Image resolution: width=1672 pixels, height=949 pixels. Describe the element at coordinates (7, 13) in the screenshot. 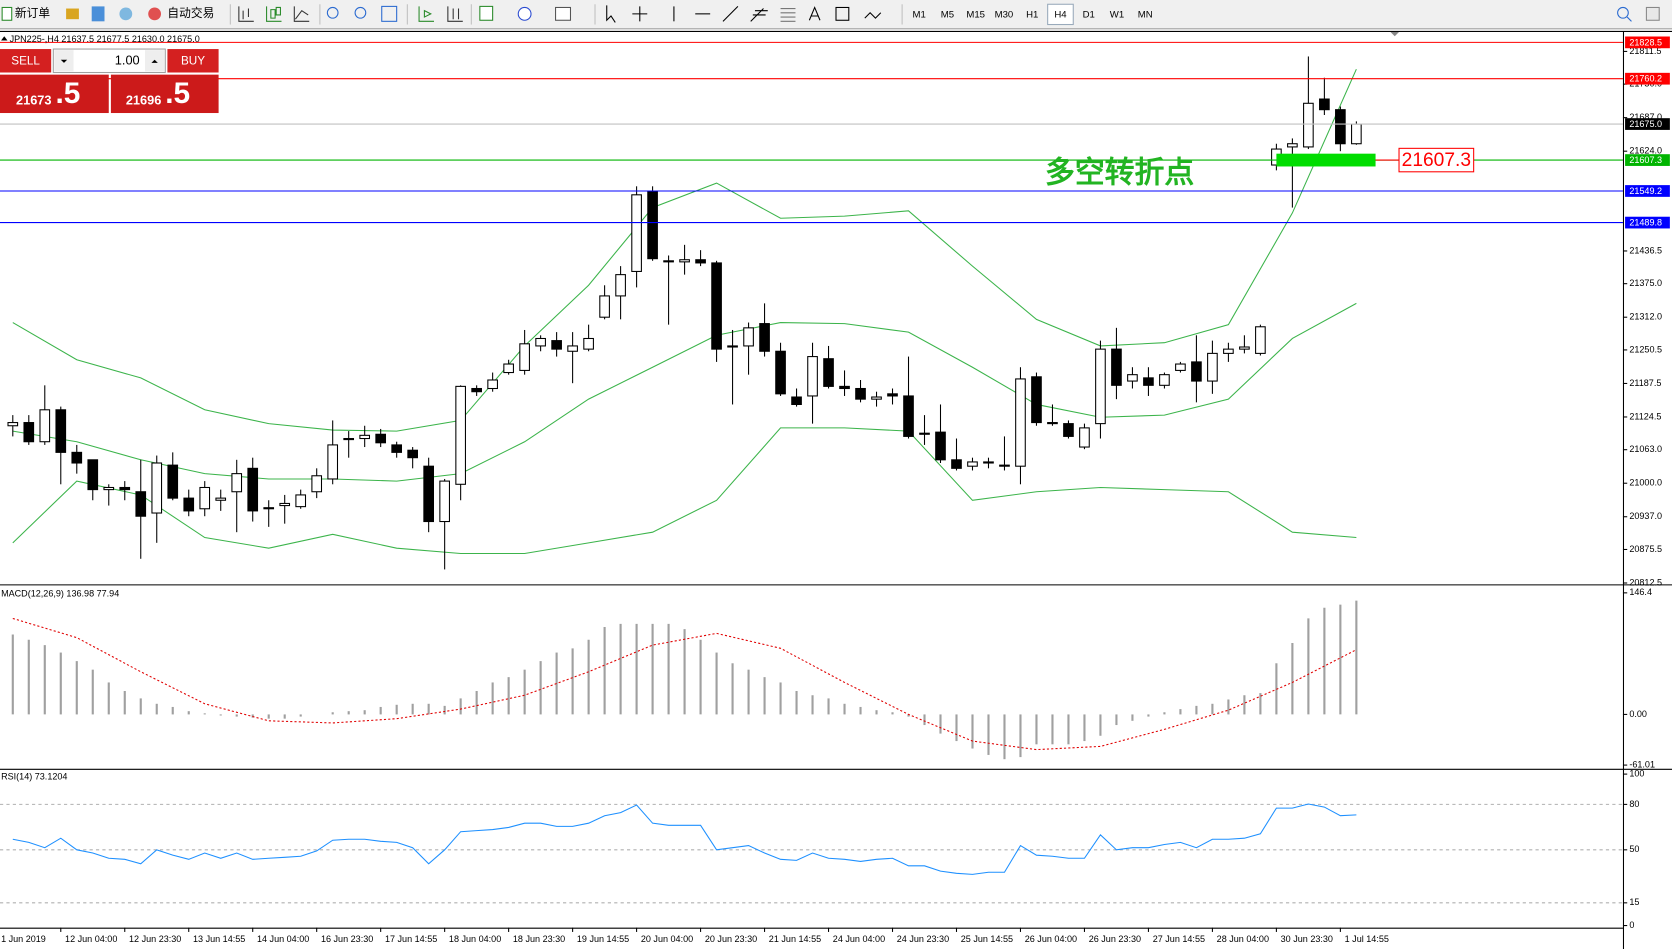

I see `new-order-icon` at that location.